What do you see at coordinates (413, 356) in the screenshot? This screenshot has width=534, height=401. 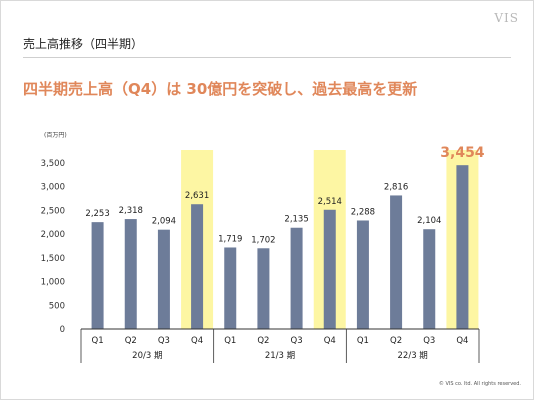 I see `group-label: 22/3 期` at bounding box center [413, 356].